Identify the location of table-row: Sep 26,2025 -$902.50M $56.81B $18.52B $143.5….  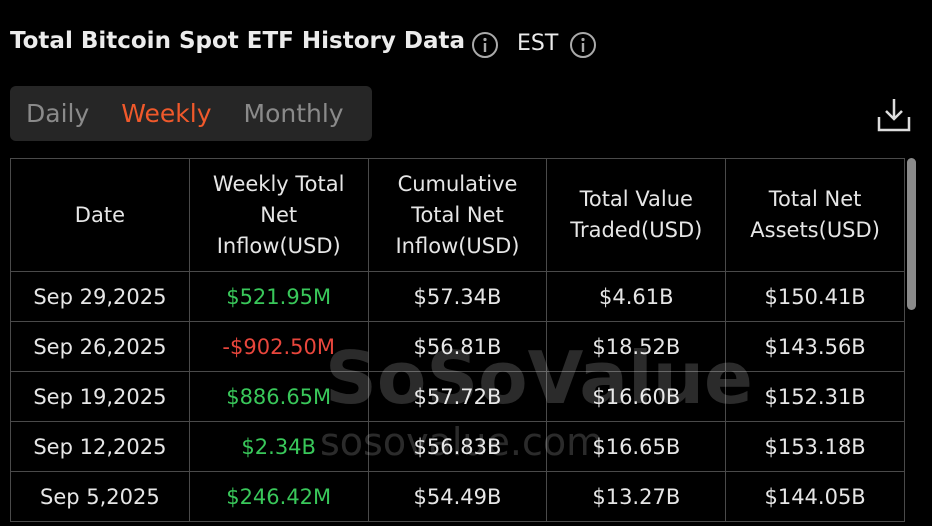
(457, 346).